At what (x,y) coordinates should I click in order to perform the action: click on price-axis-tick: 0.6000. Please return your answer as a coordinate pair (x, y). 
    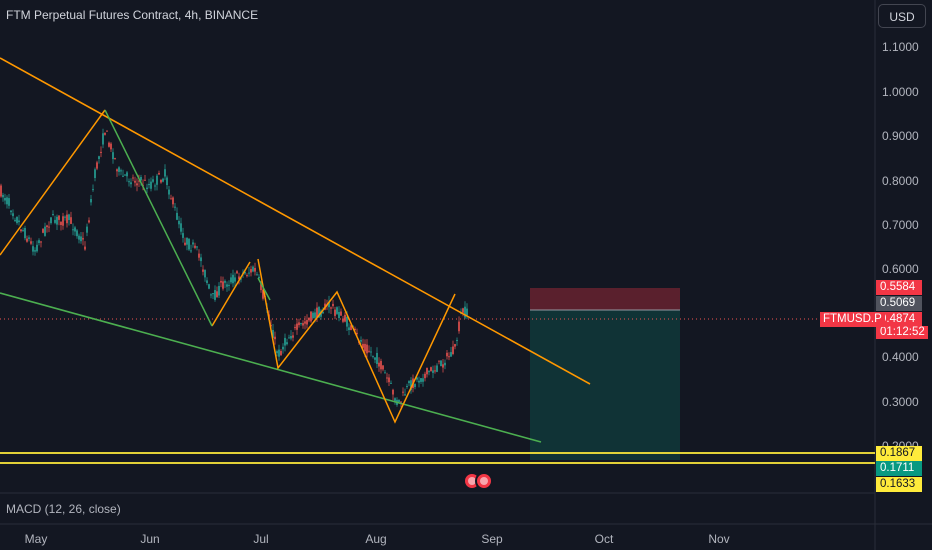
    Looking at the image, I should click on (900, 269).